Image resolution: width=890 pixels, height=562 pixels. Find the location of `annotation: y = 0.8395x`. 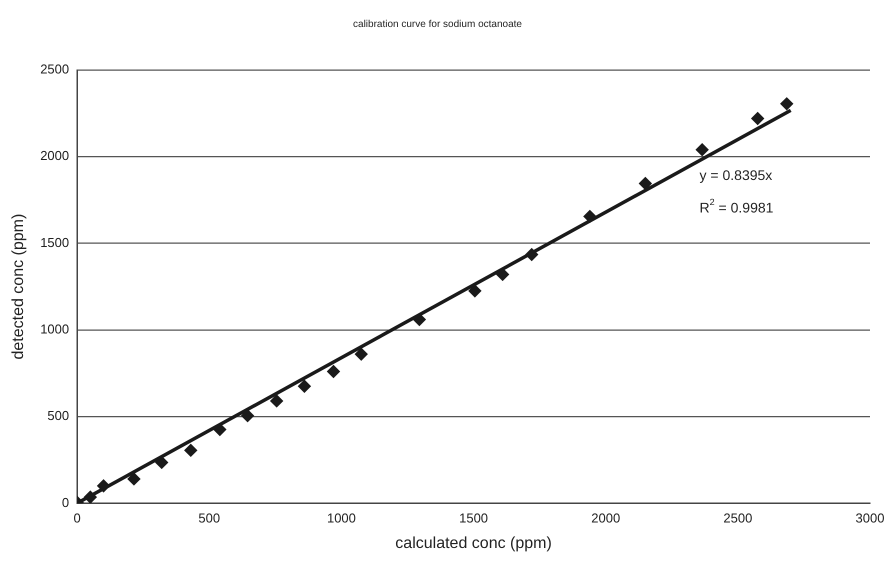

annotation: y = 0.8395x is located at coordinates (736, 174).